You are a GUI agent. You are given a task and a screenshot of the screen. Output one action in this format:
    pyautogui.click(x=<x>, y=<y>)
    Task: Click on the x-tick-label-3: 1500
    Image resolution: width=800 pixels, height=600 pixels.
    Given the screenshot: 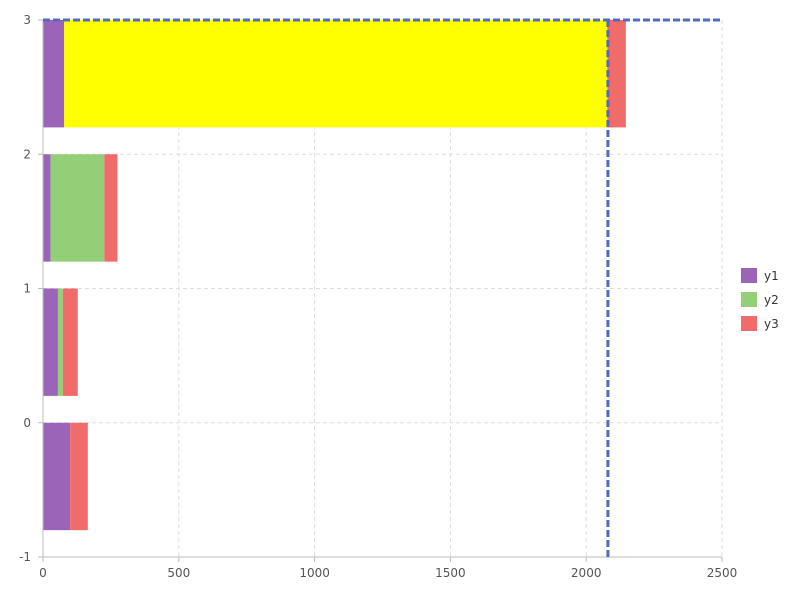 What is the action you would take?
    pyautogui.click(x=450, y=573)
    